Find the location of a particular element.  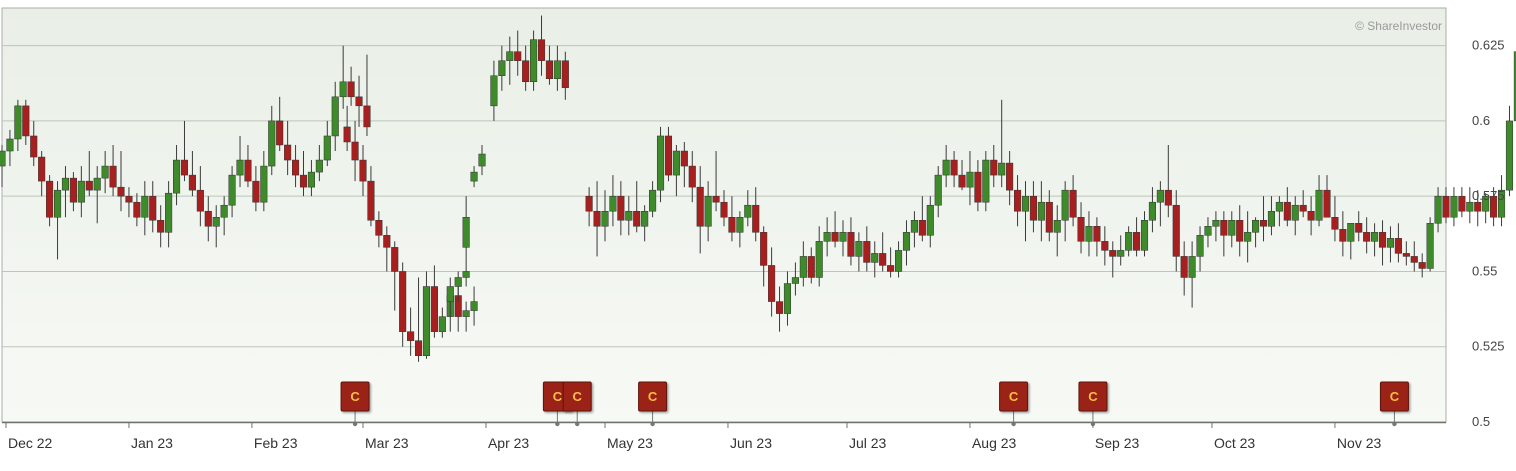

y-tick-label: 0.5 is located at coordinates (1481, 421).